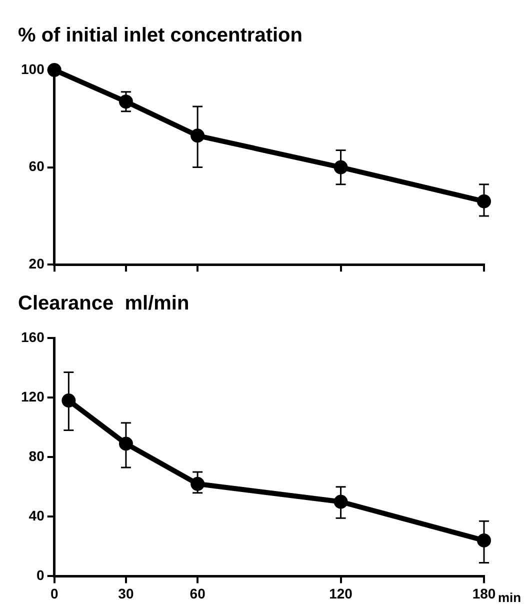 The width and height of the screenshot is (532, 616). What do you see at coordinates (36, 456) in the screenshot?
I see `y-tick-label: 80` at bounding box center [36, 456].